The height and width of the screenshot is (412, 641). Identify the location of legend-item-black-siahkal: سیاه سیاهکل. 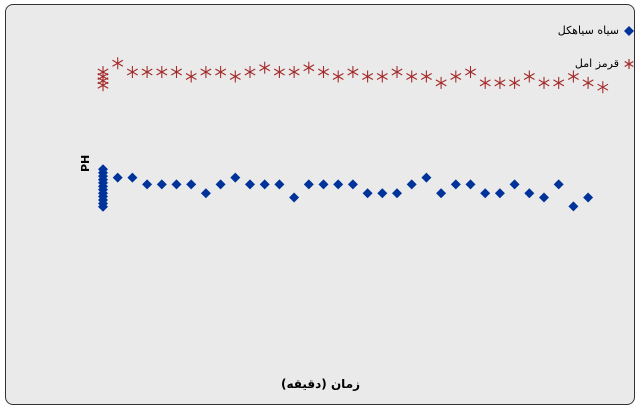
(596, 30).